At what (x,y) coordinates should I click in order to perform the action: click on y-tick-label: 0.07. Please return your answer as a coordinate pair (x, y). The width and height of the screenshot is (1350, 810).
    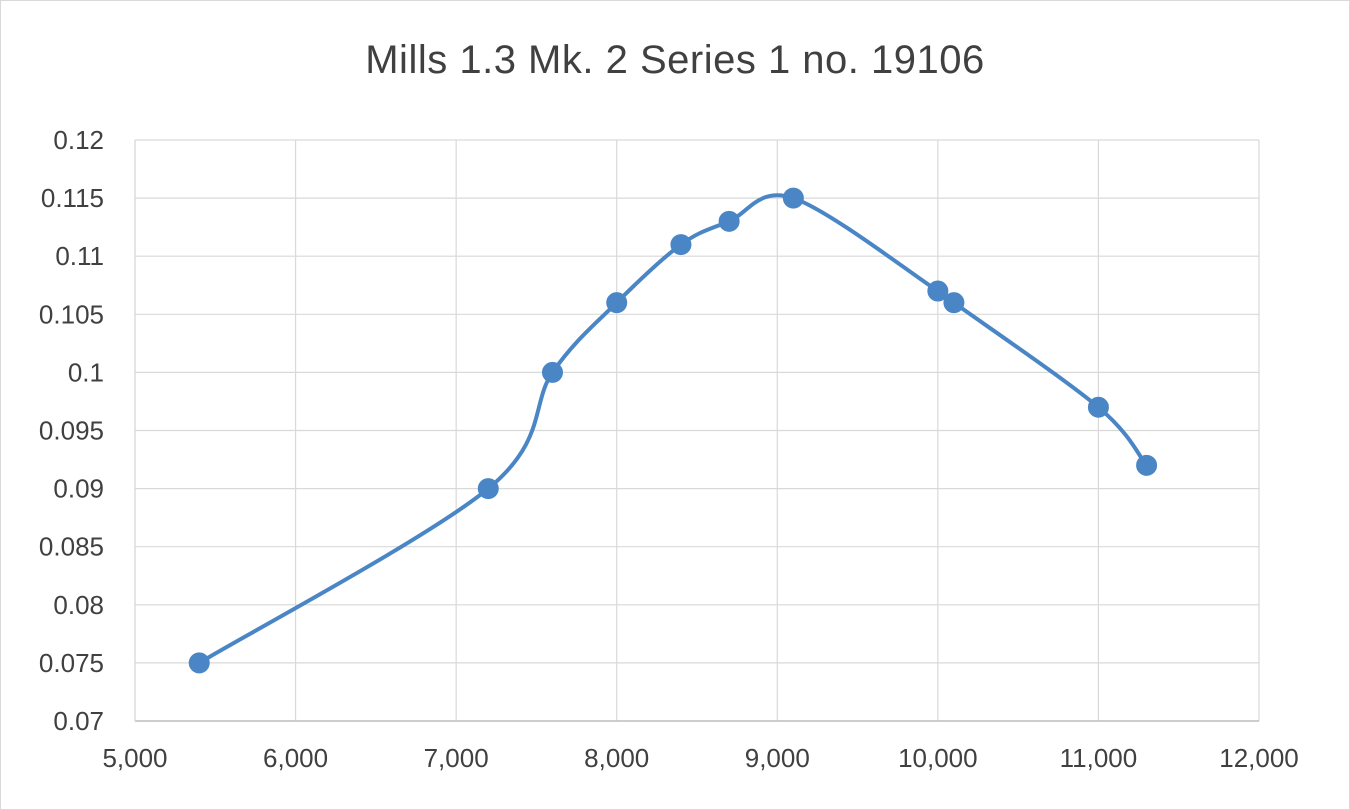
    Looking at the image, I should click on (78, 721).